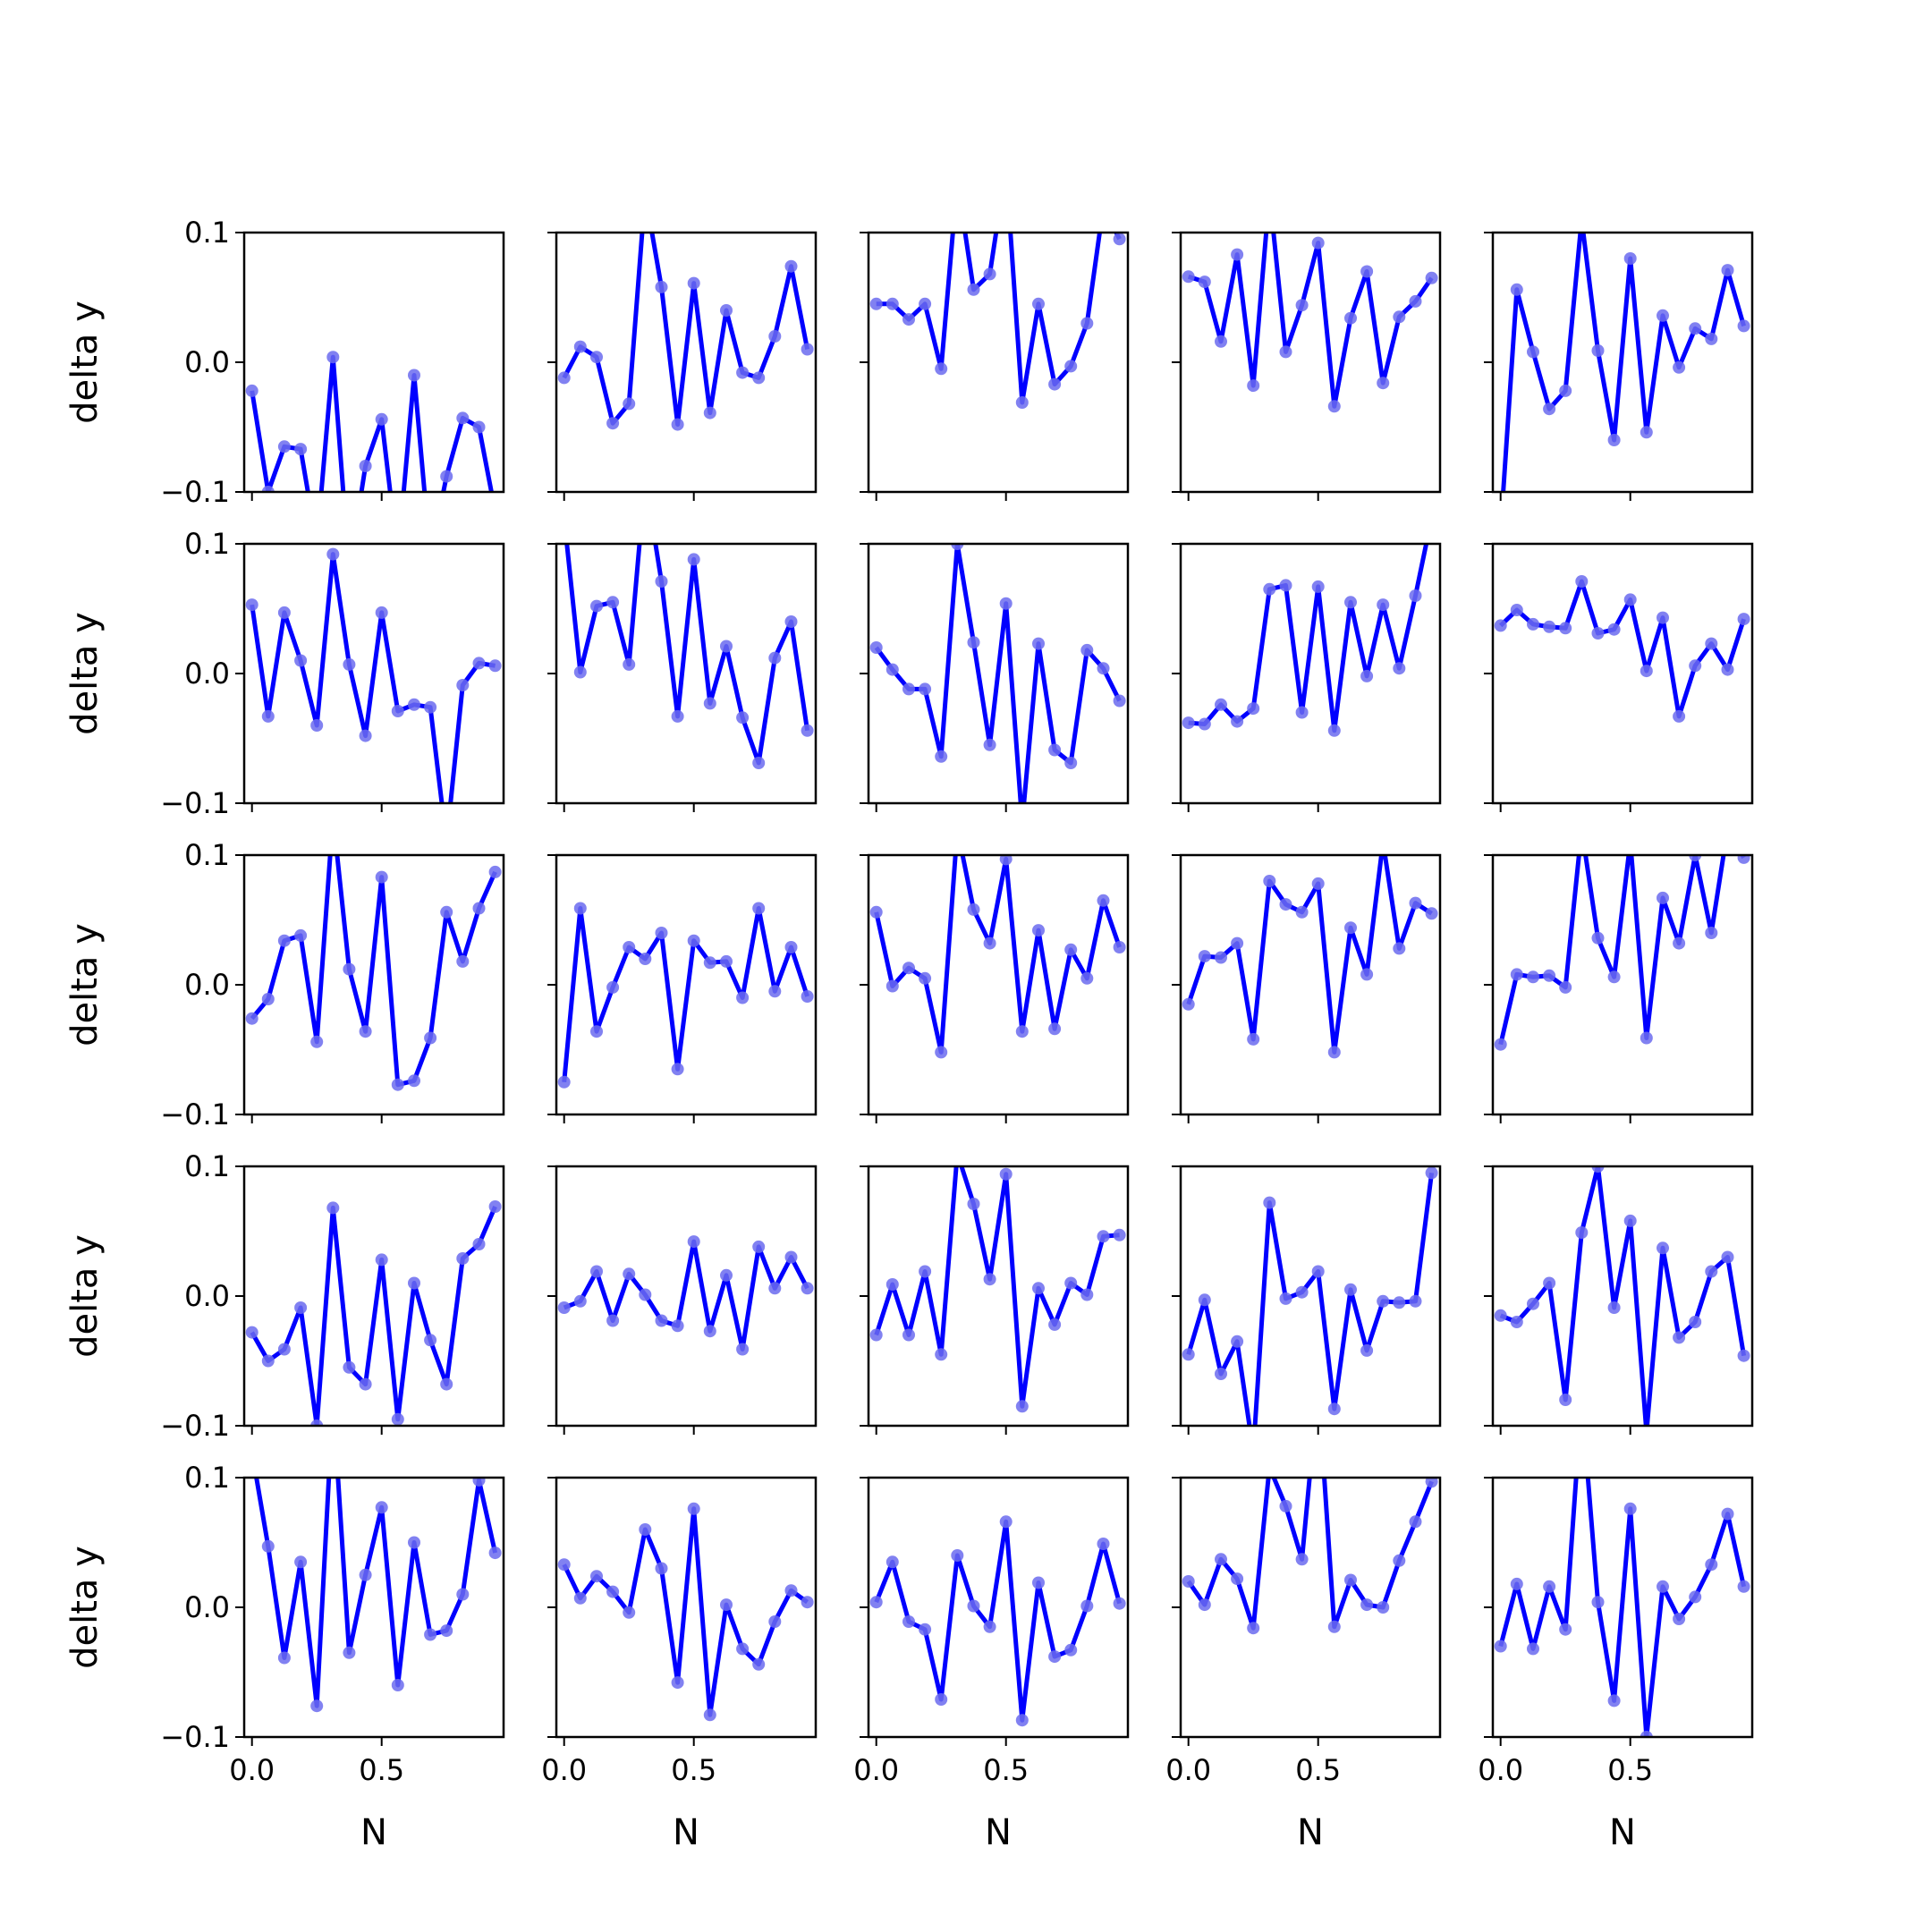 Image resolution: width=1932 pixels, height=1932 pixels. What do you see at coordinates (995, 677) in the screenshot?
I see `subplot-r2-c3` at bounding box center [995, 677].